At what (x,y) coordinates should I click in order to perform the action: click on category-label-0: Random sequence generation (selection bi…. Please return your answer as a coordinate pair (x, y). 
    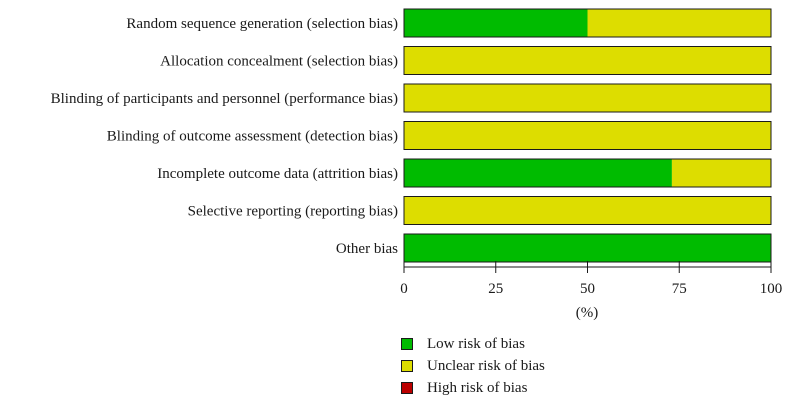
    Looking at the image, I should click on (262, 24).